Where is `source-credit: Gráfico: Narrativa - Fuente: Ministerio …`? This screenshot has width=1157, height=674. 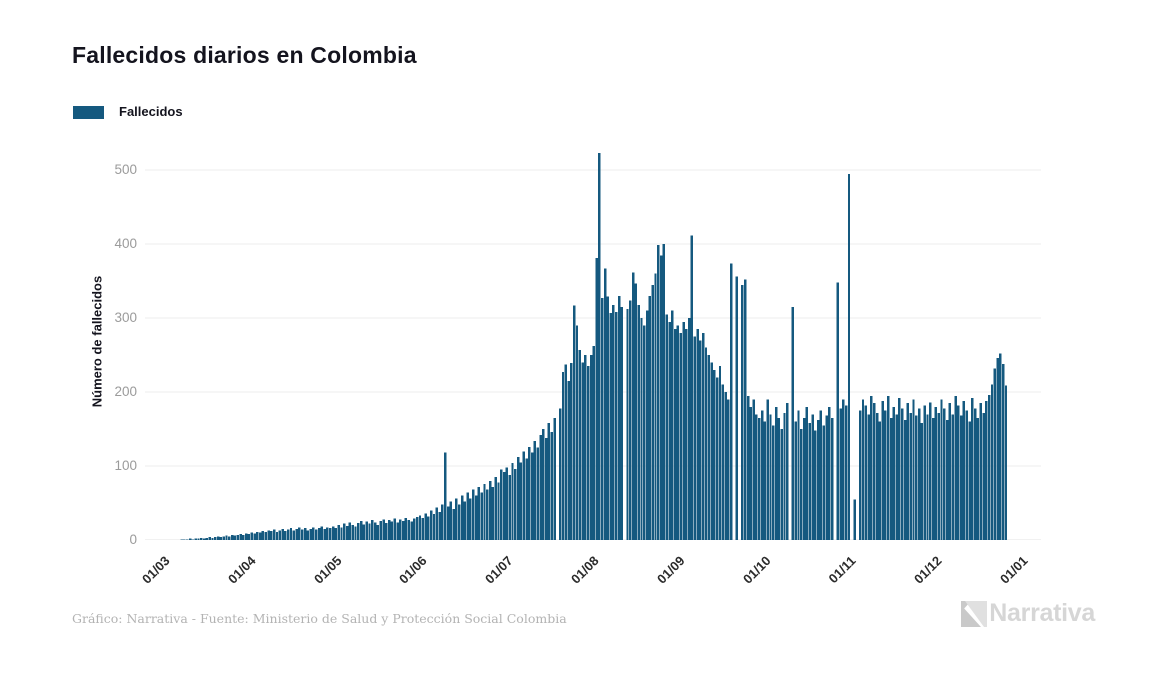 source-credit: Gráfico: Narrativa - Fuente: Ministerio … is located at coordinates (319, 618).